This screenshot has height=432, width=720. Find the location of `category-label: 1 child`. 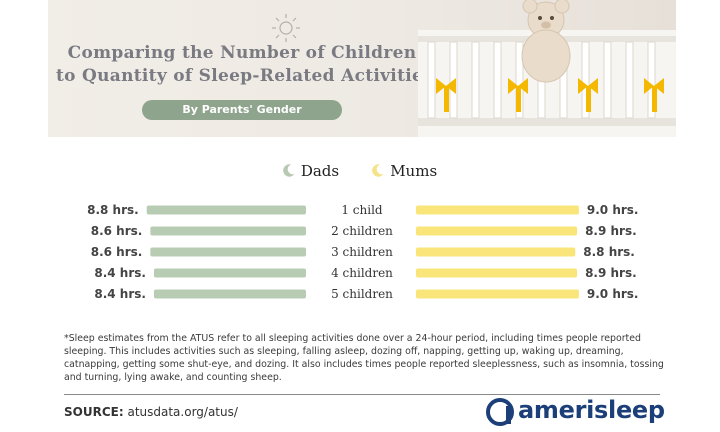

category-label: 1 child is located at coordinates (362, 210).